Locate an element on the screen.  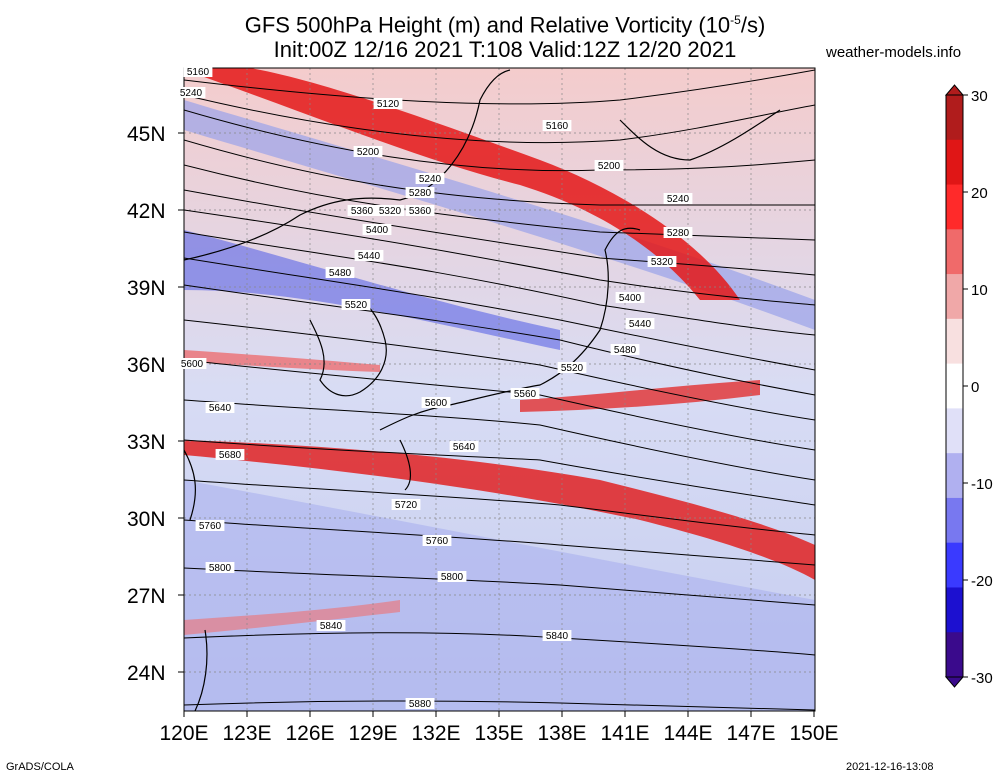
timestamp: 2021-12-16-13:08 is located at coordinates (890, 767).